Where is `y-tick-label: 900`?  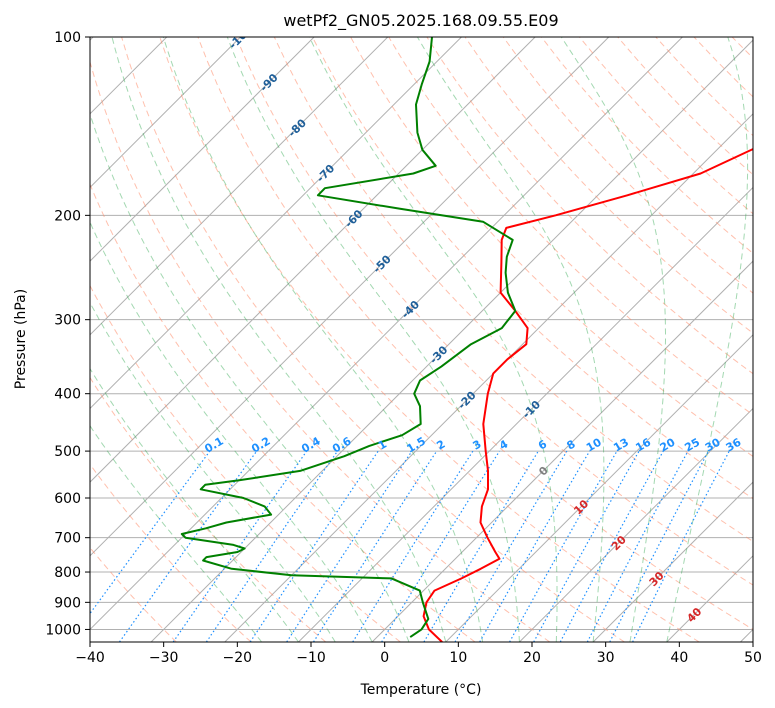 y-tick-label: 900 is located at coordinates (67, 603).